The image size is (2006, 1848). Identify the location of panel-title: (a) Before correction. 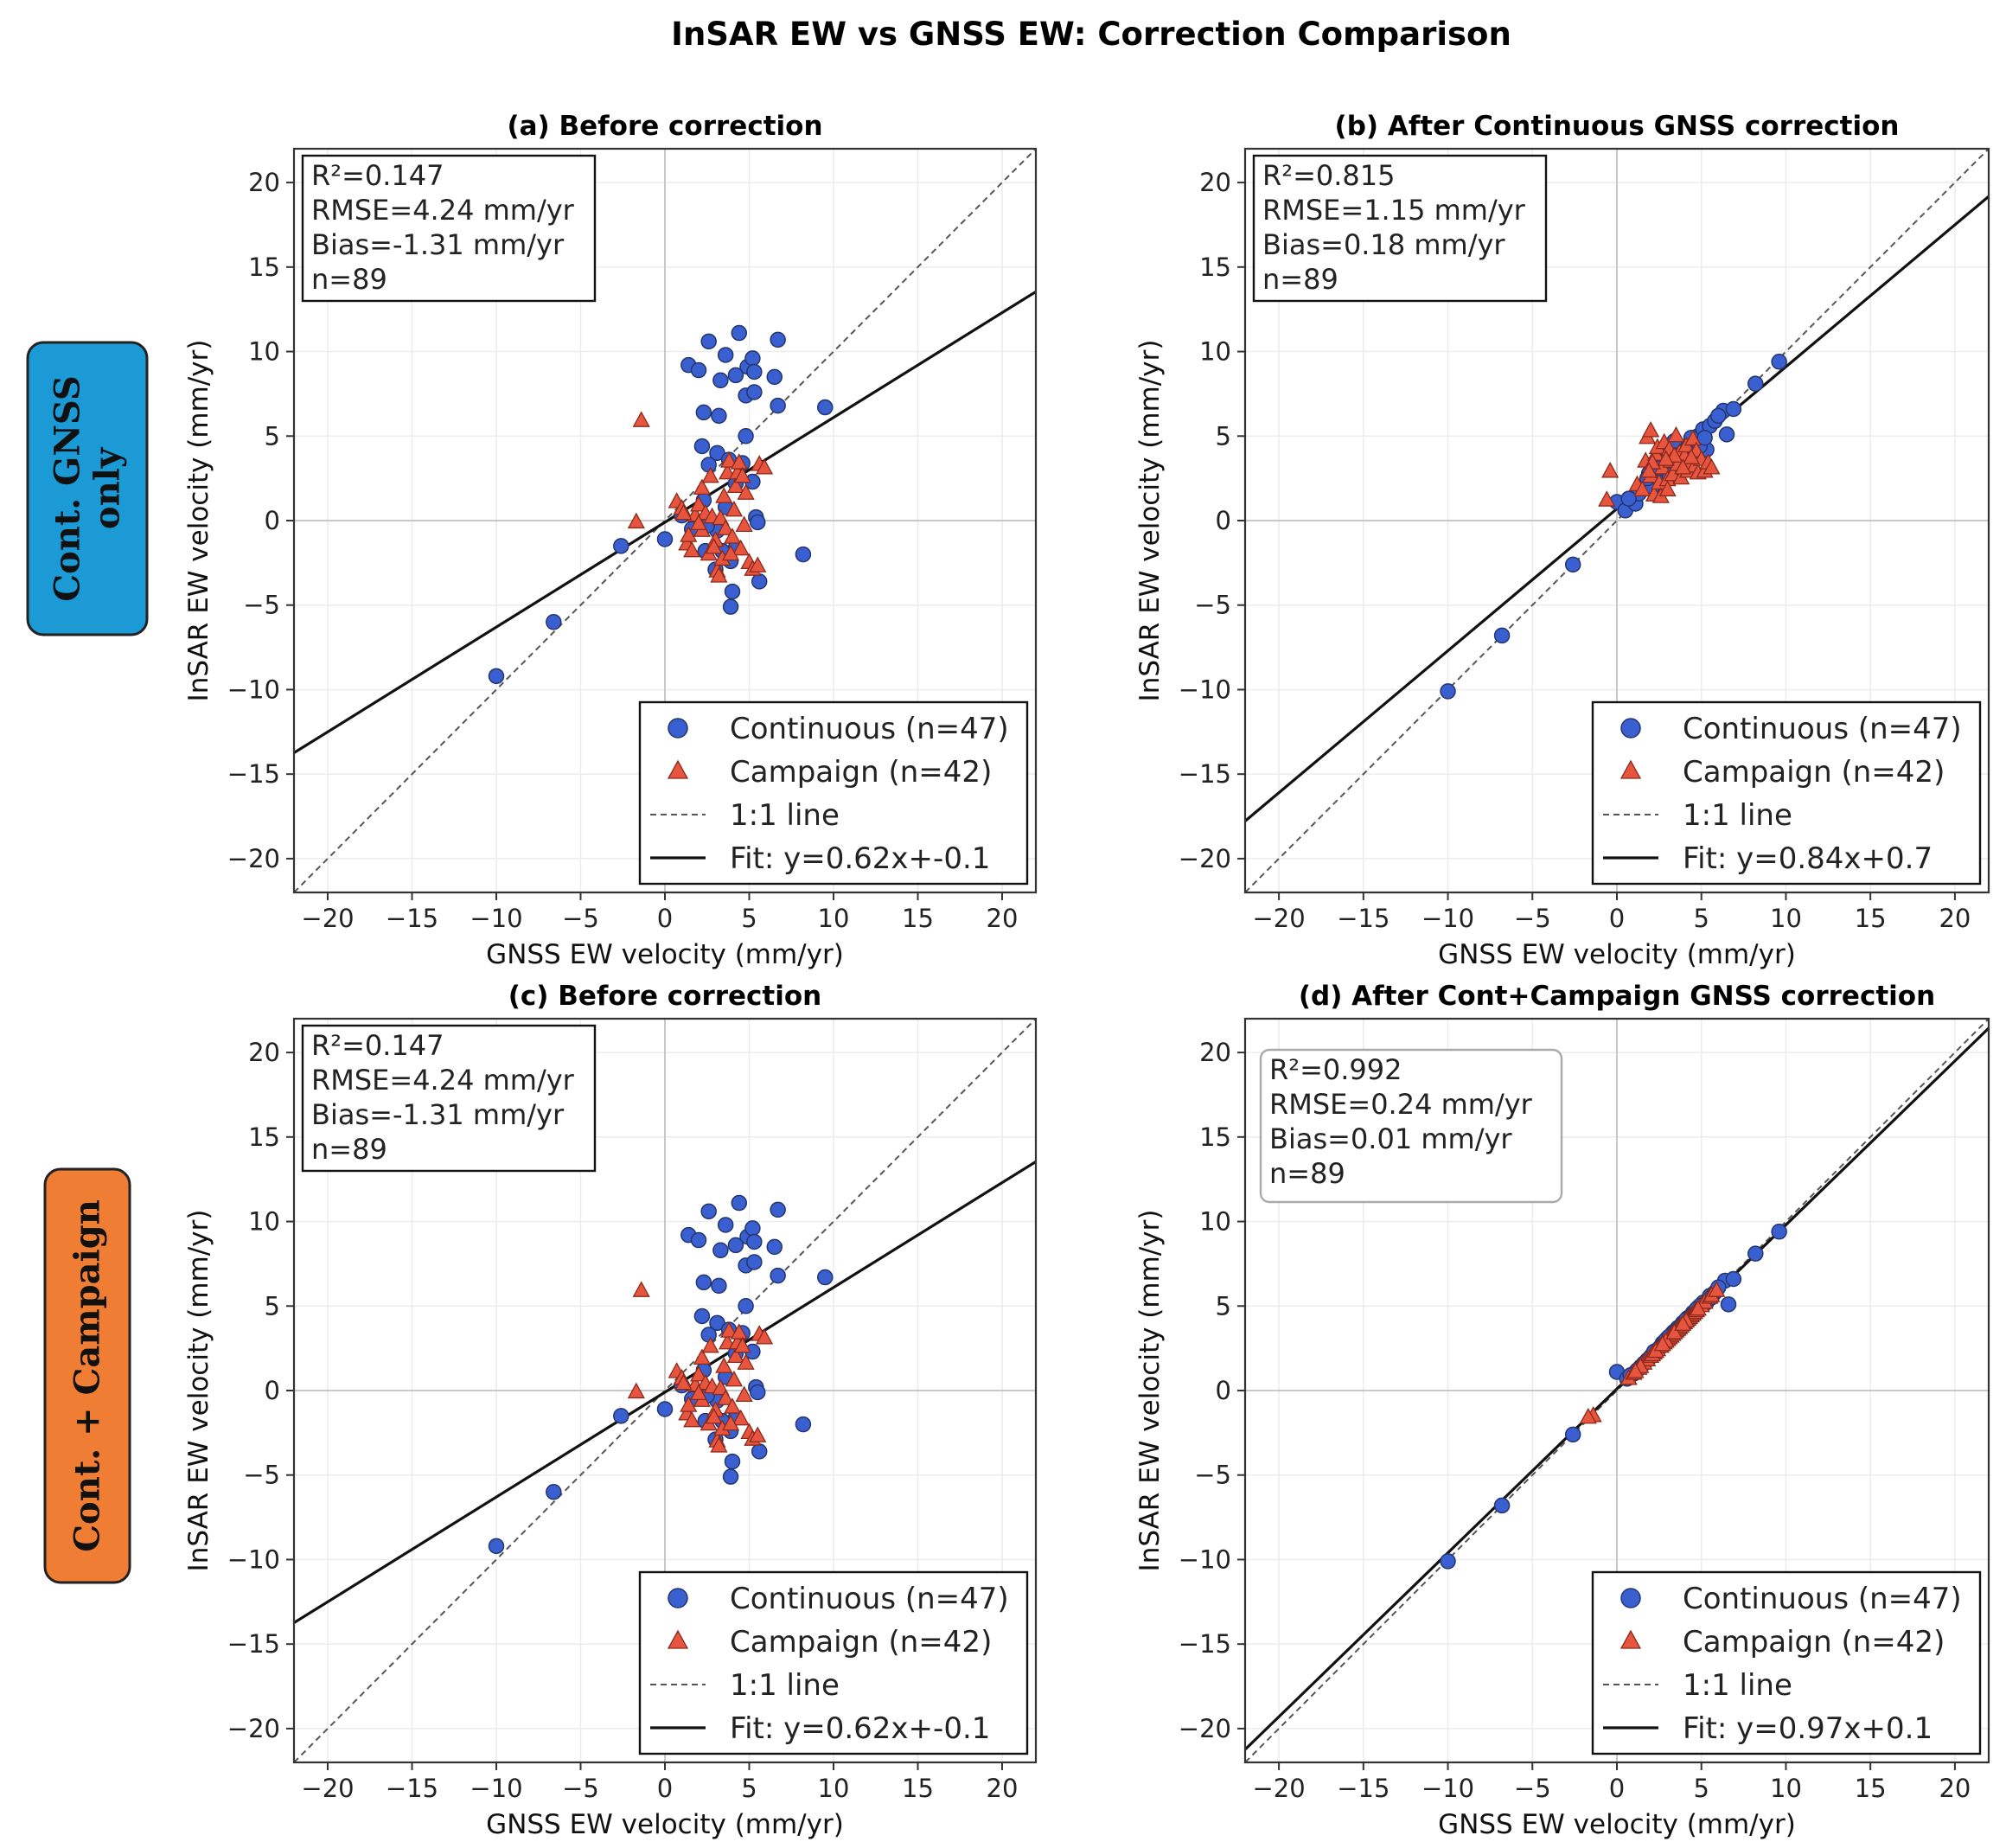
(664, 126).